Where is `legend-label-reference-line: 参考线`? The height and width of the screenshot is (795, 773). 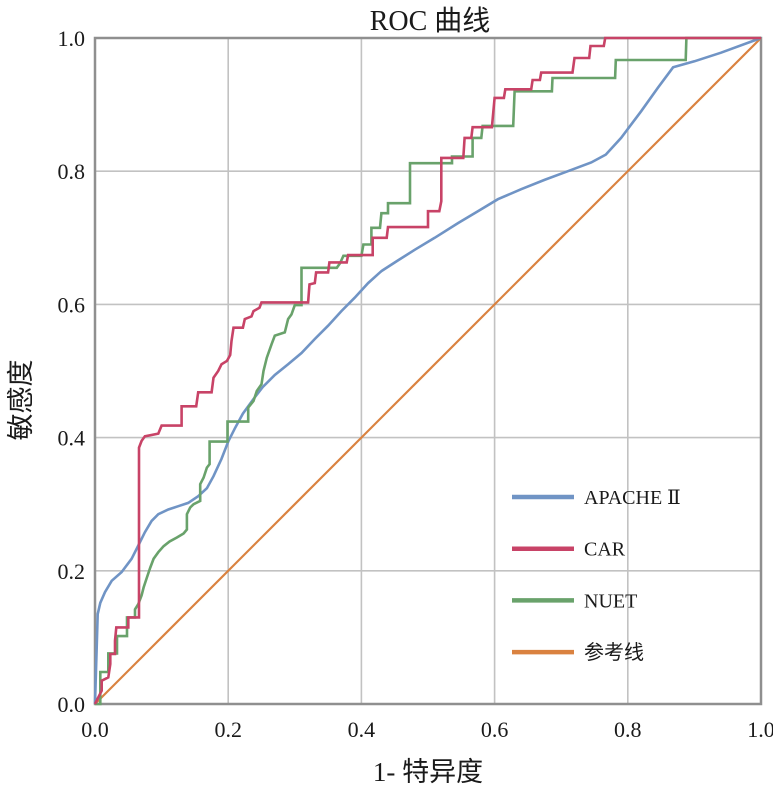
legend-label-reference-line: 参考线 is located at coordinates (614, 652).